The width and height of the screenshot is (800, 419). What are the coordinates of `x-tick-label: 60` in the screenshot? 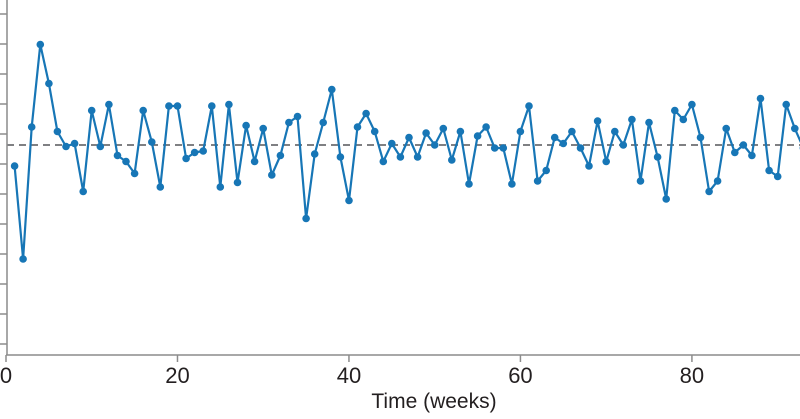 It's located at (520, 375).